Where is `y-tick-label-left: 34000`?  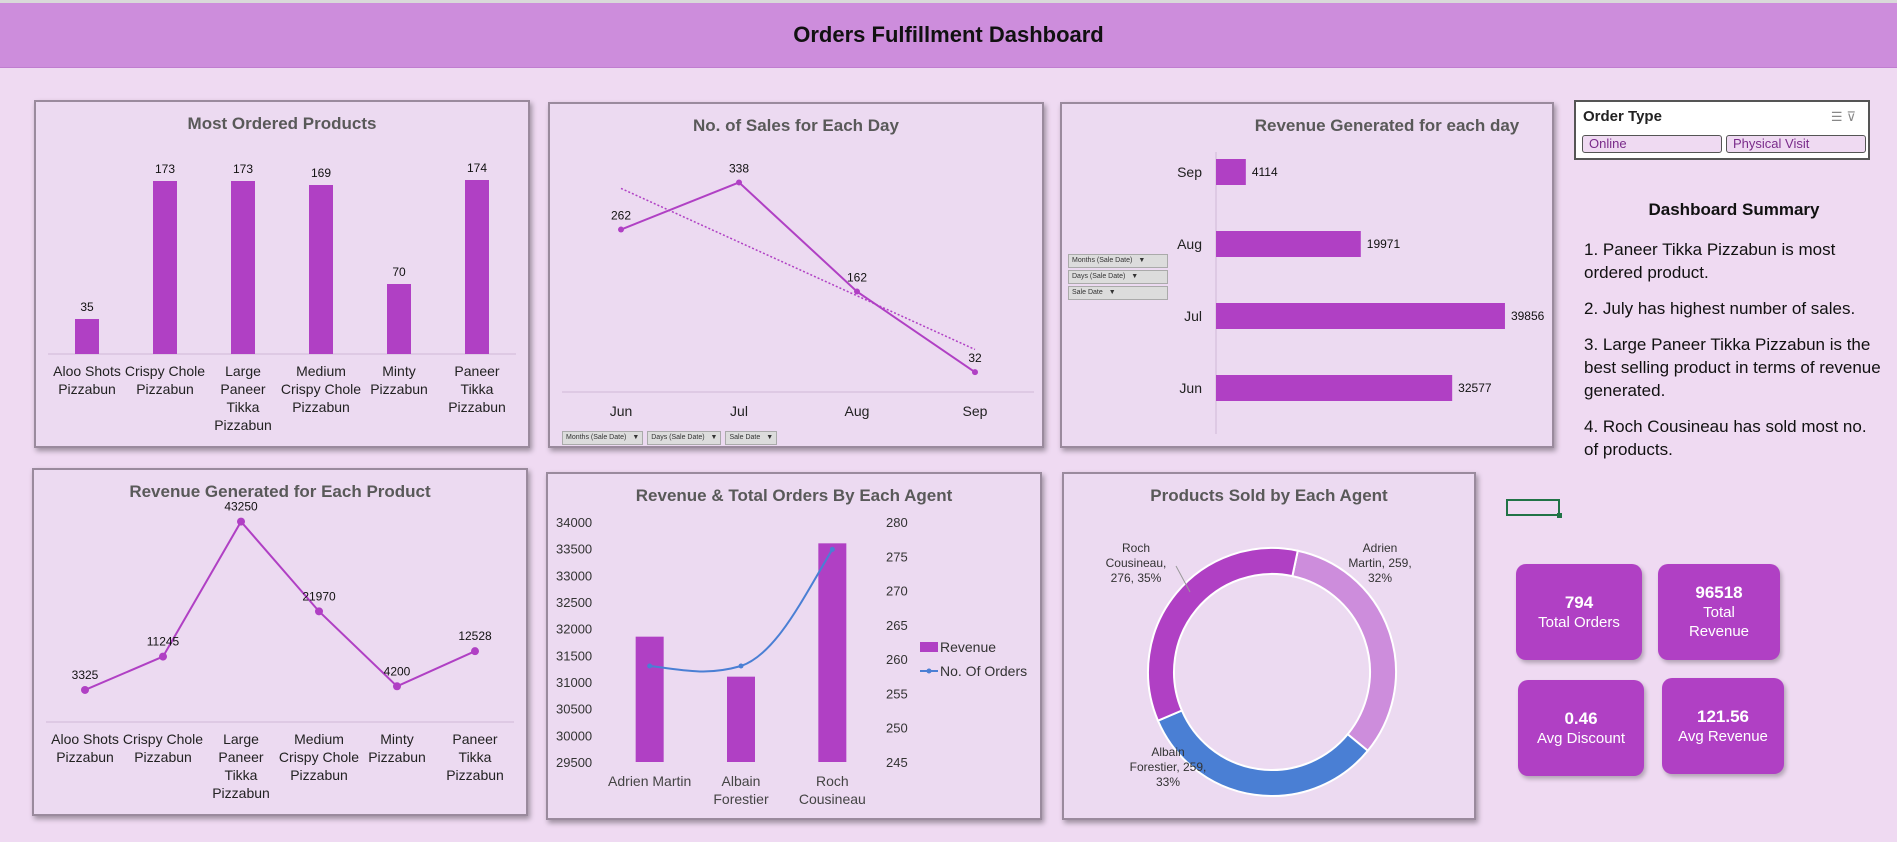 y-tick-label-left: 34000 is located at coordinates (574, 522).